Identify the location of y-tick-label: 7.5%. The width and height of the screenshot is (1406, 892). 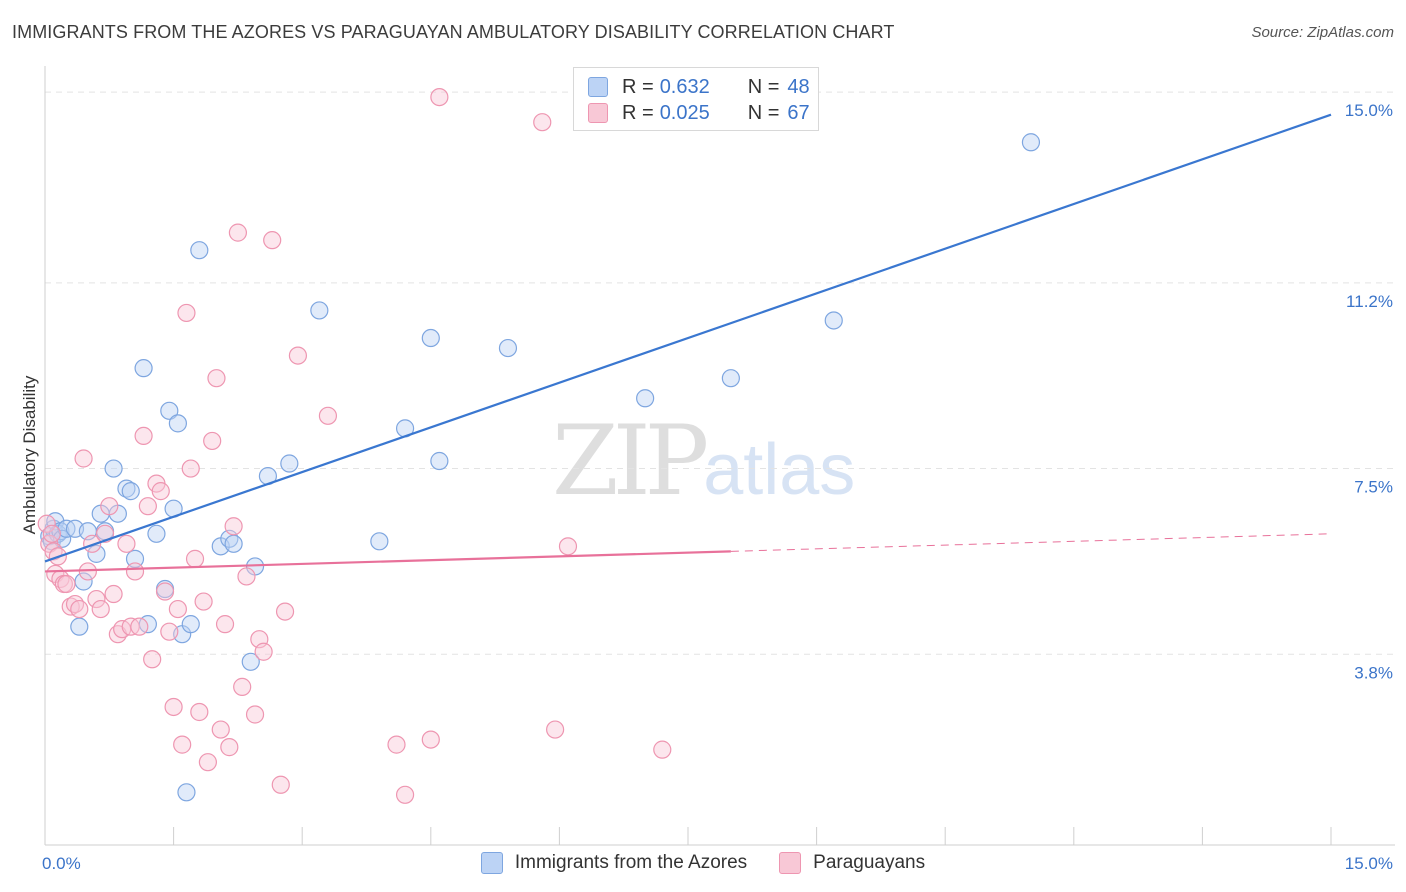
(1373, 487).